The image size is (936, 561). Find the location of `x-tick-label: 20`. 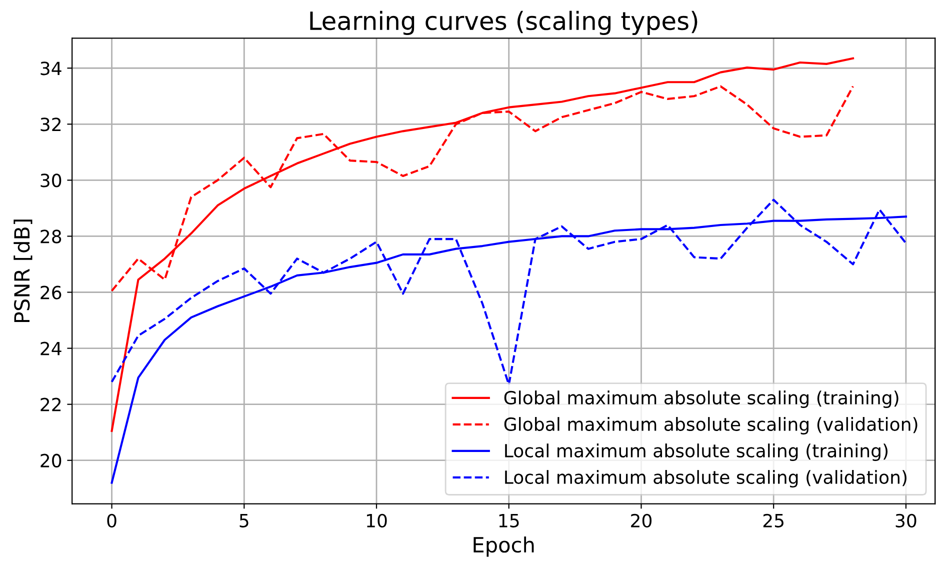

x-tick-label: 20 is located at coordinates (641, 521).